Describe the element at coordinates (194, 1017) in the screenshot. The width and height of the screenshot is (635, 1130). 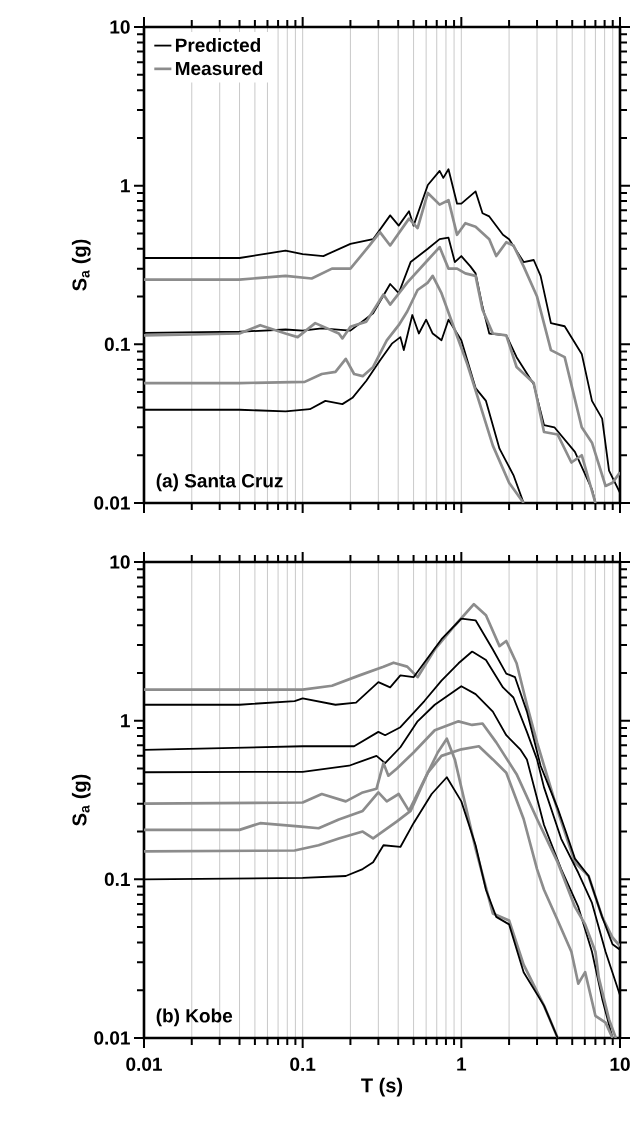
I see `annotation: (b) Kobe` at that location.